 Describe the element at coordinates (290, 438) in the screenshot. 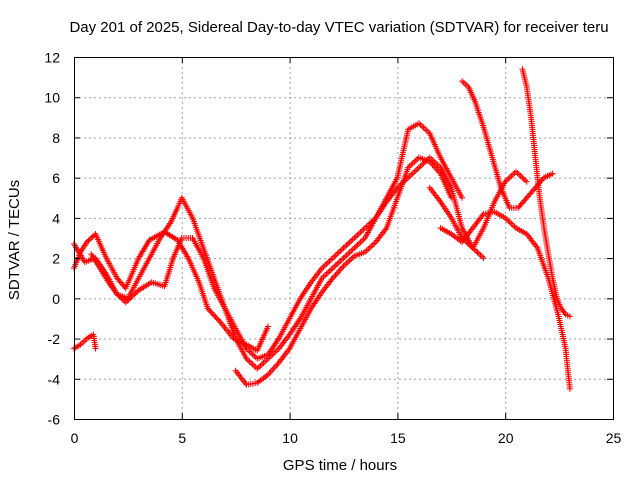

I see `x-tick-label: 10` at that location.